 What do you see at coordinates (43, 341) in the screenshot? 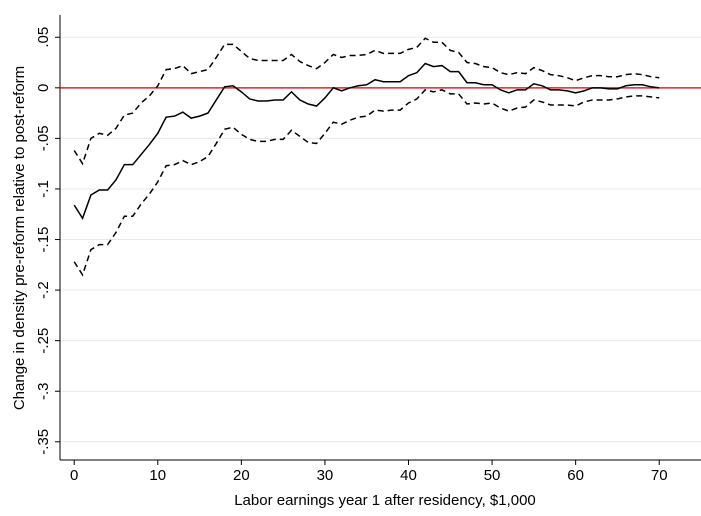
I see `y-tick-label: -.25` at bounding box center [43, 341].